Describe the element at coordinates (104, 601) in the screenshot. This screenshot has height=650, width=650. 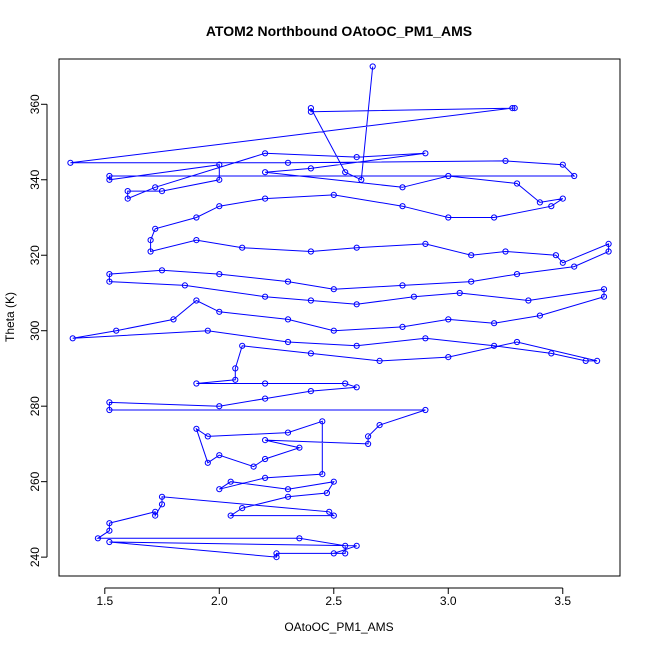
I see `x-tick-label: 1.5` at that location.